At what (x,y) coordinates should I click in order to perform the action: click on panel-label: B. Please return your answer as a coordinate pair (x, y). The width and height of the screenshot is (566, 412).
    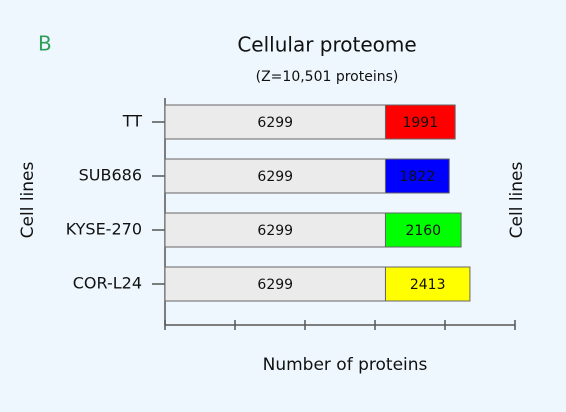
    Looking at the image, I should click on (45, 44).